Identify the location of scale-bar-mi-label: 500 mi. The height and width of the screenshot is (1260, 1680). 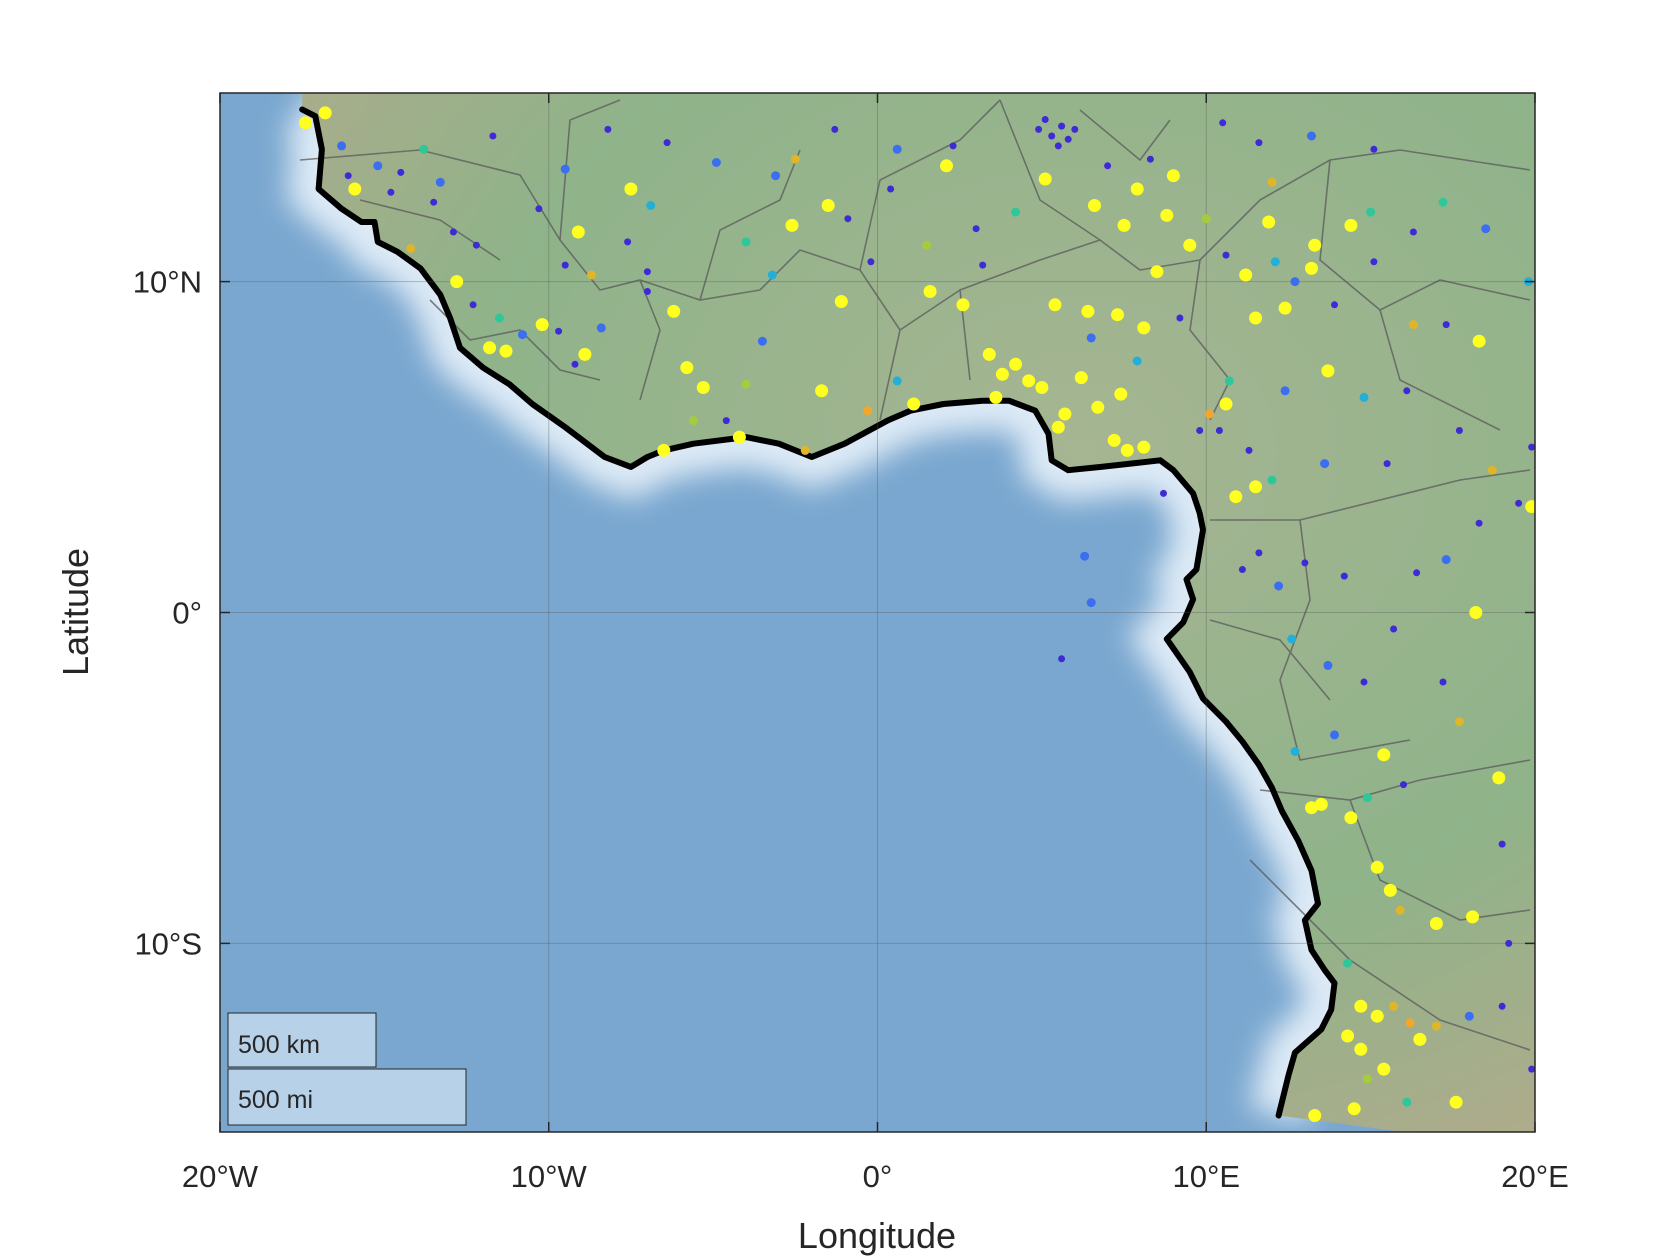
(275, 1100).